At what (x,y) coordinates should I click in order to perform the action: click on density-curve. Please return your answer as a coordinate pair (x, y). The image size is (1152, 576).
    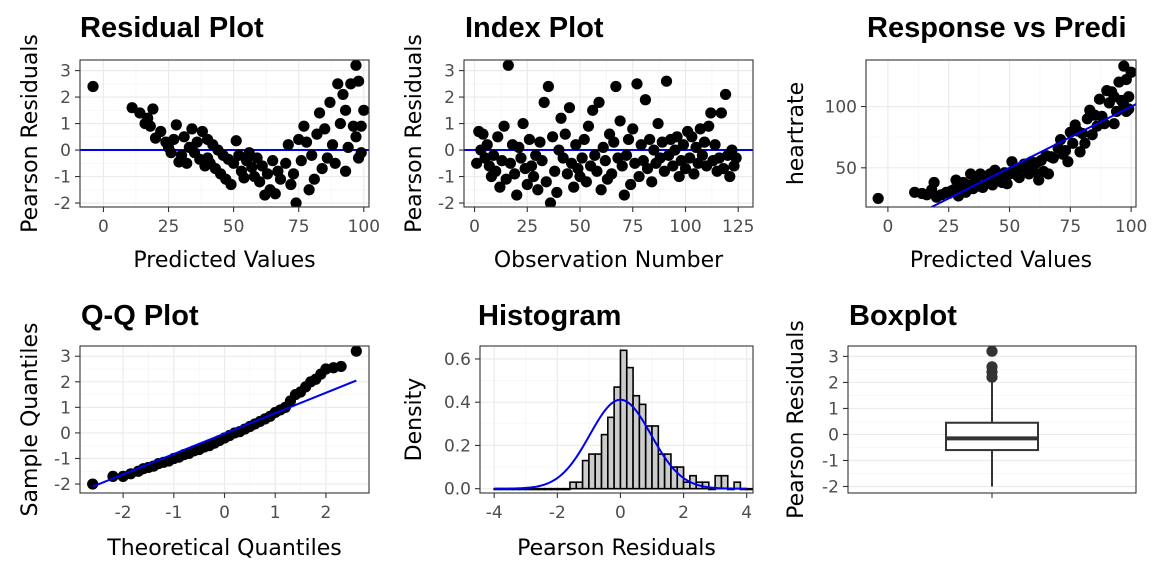
    Looking at the image, I should click on (620, 444).